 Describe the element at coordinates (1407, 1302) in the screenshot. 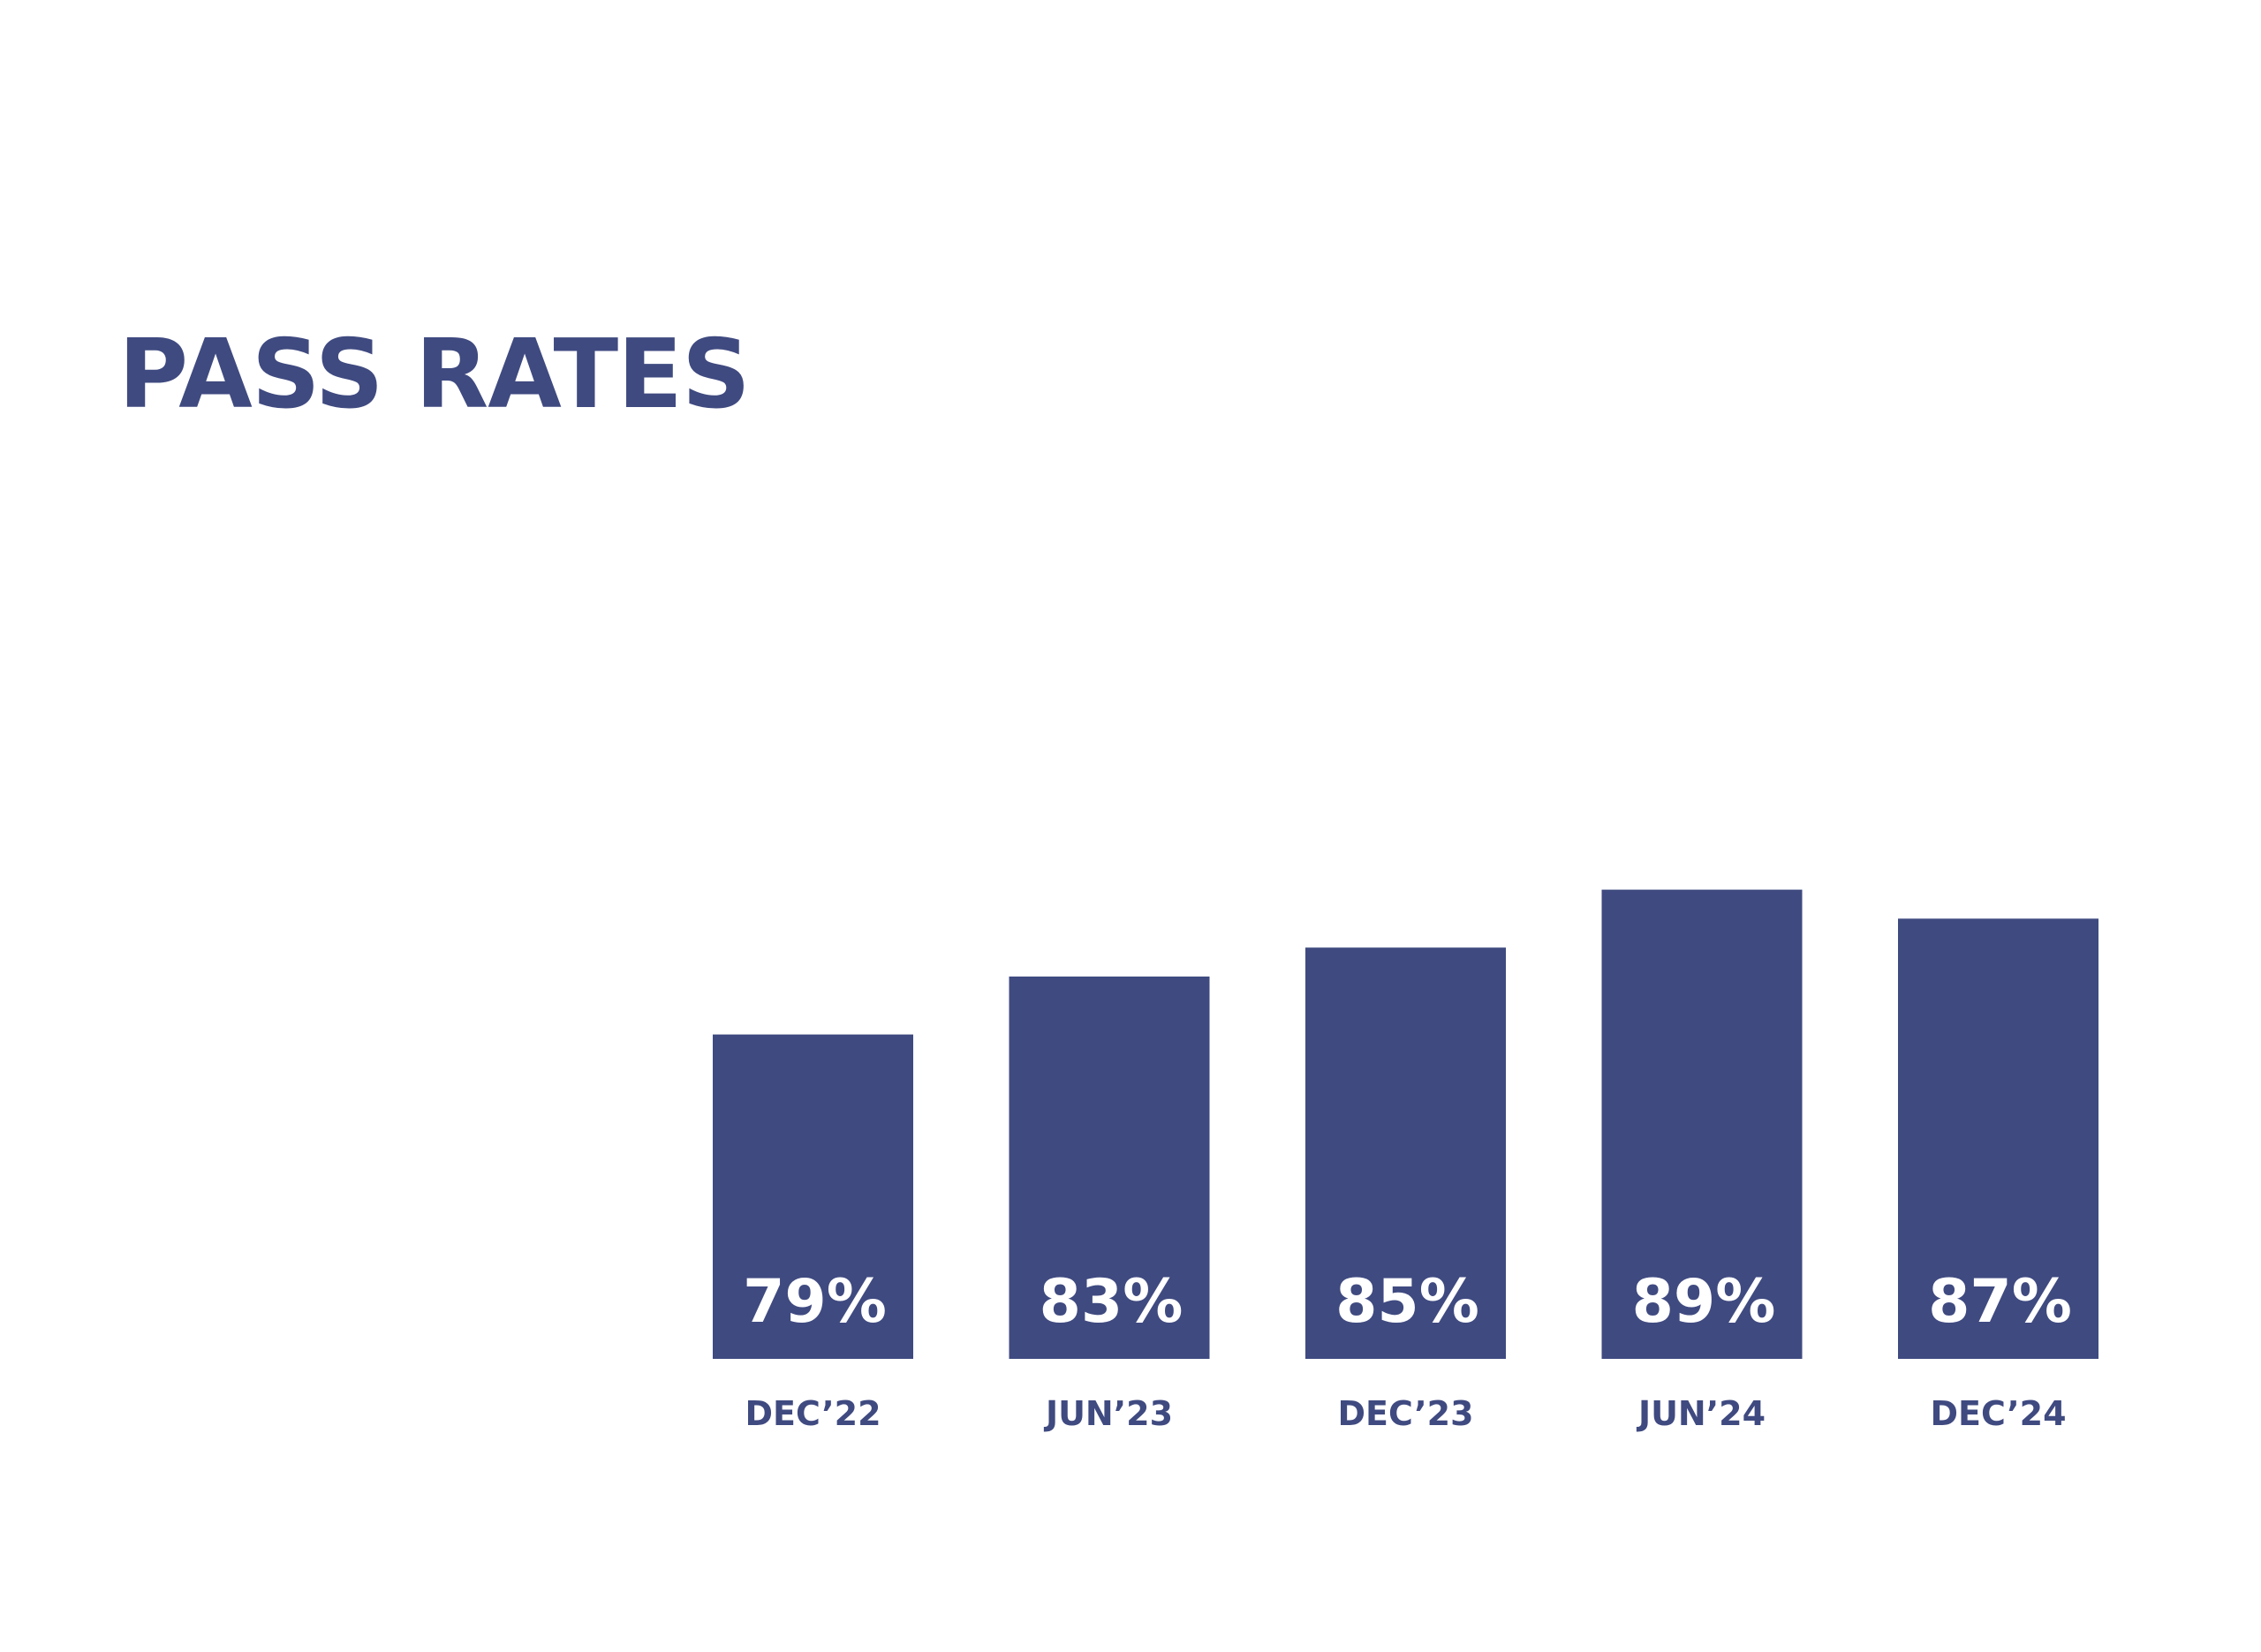

I see `bar-value-label-3: 85%` at that location.